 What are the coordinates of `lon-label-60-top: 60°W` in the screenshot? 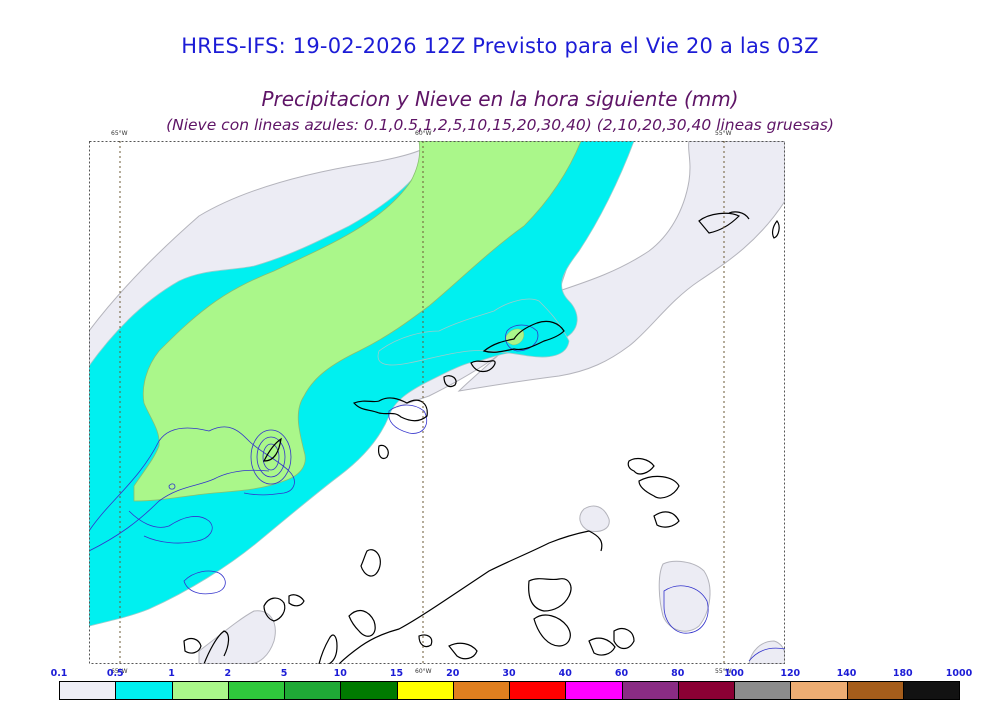 It's located at (423, 133).